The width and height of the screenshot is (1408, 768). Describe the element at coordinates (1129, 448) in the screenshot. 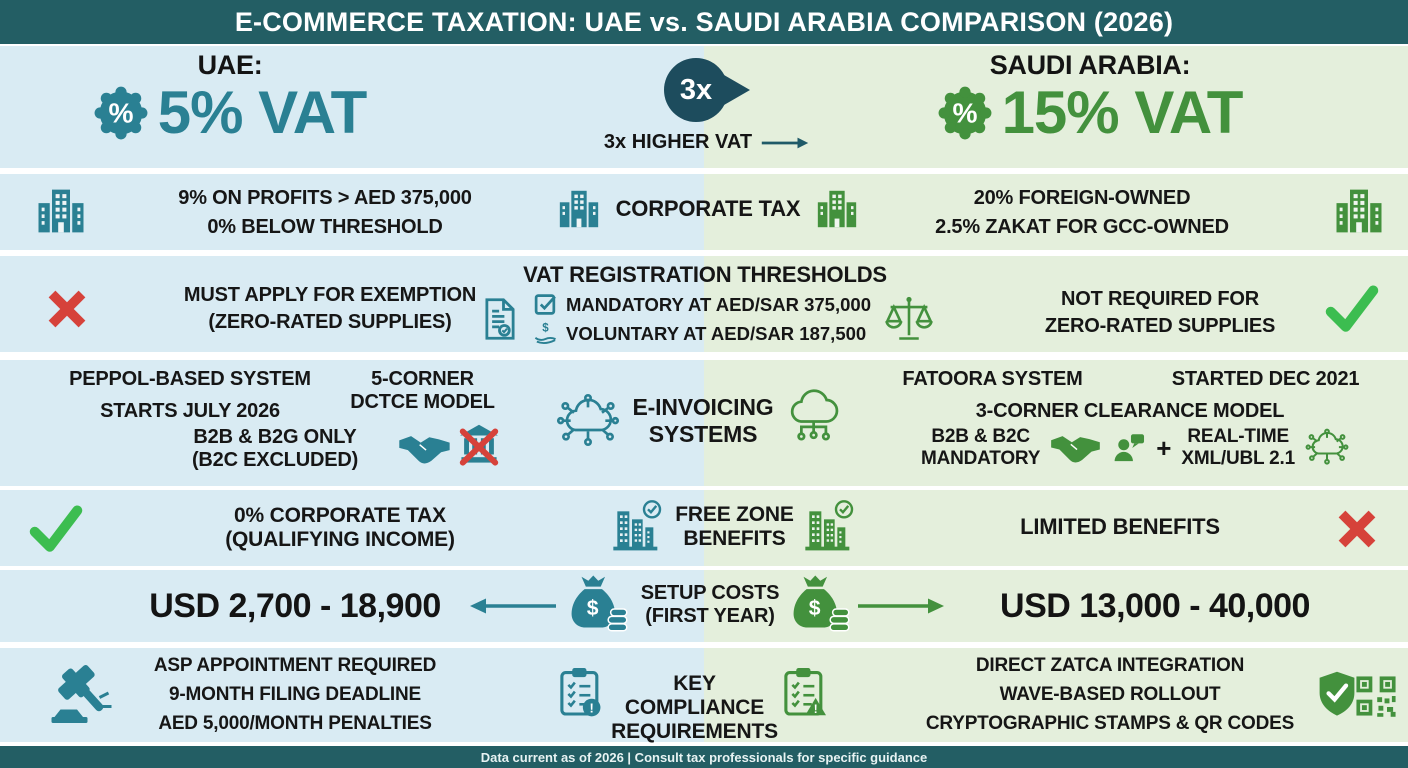

I see `person-chat-icon` at that location.